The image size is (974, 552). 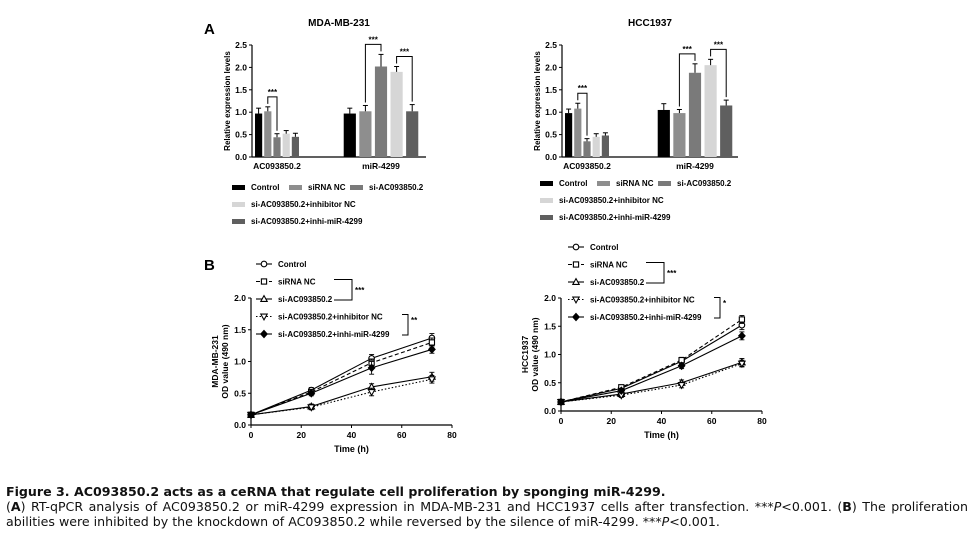 I want to click on legend-significance-label: ***, so click(x=672, y=273).